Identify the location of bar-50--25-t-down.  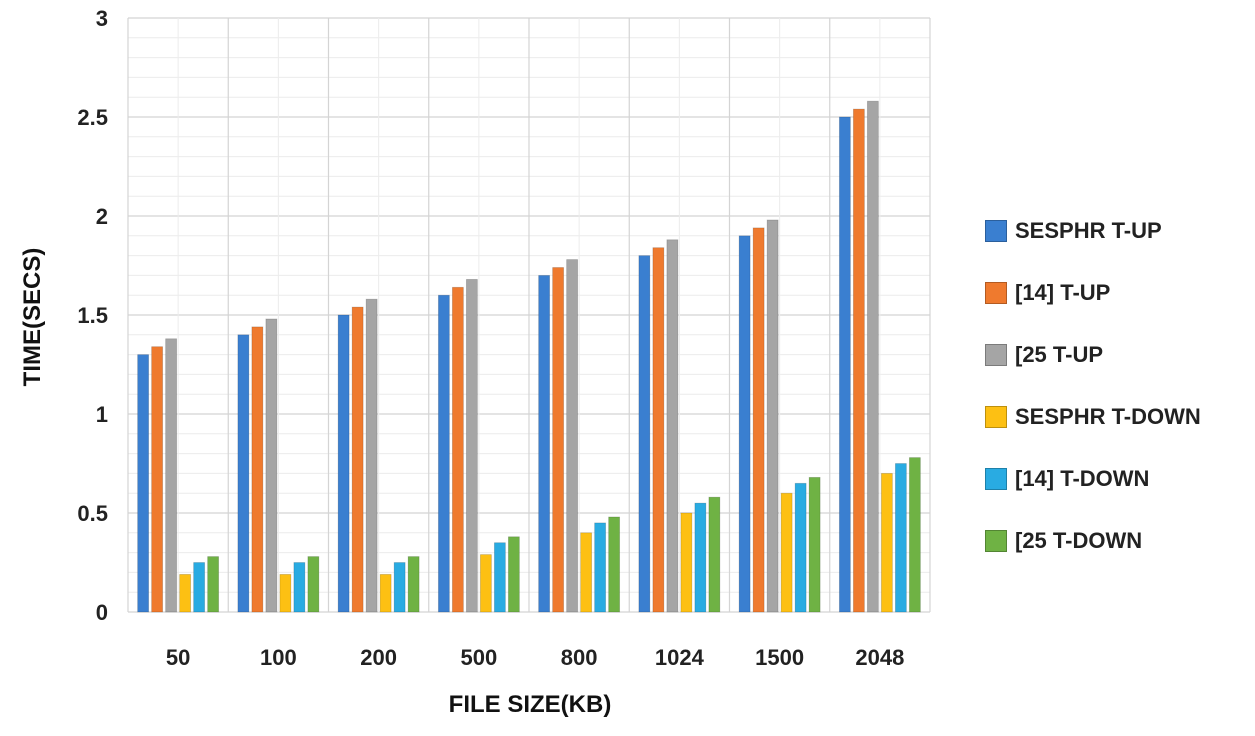
(213, 584).